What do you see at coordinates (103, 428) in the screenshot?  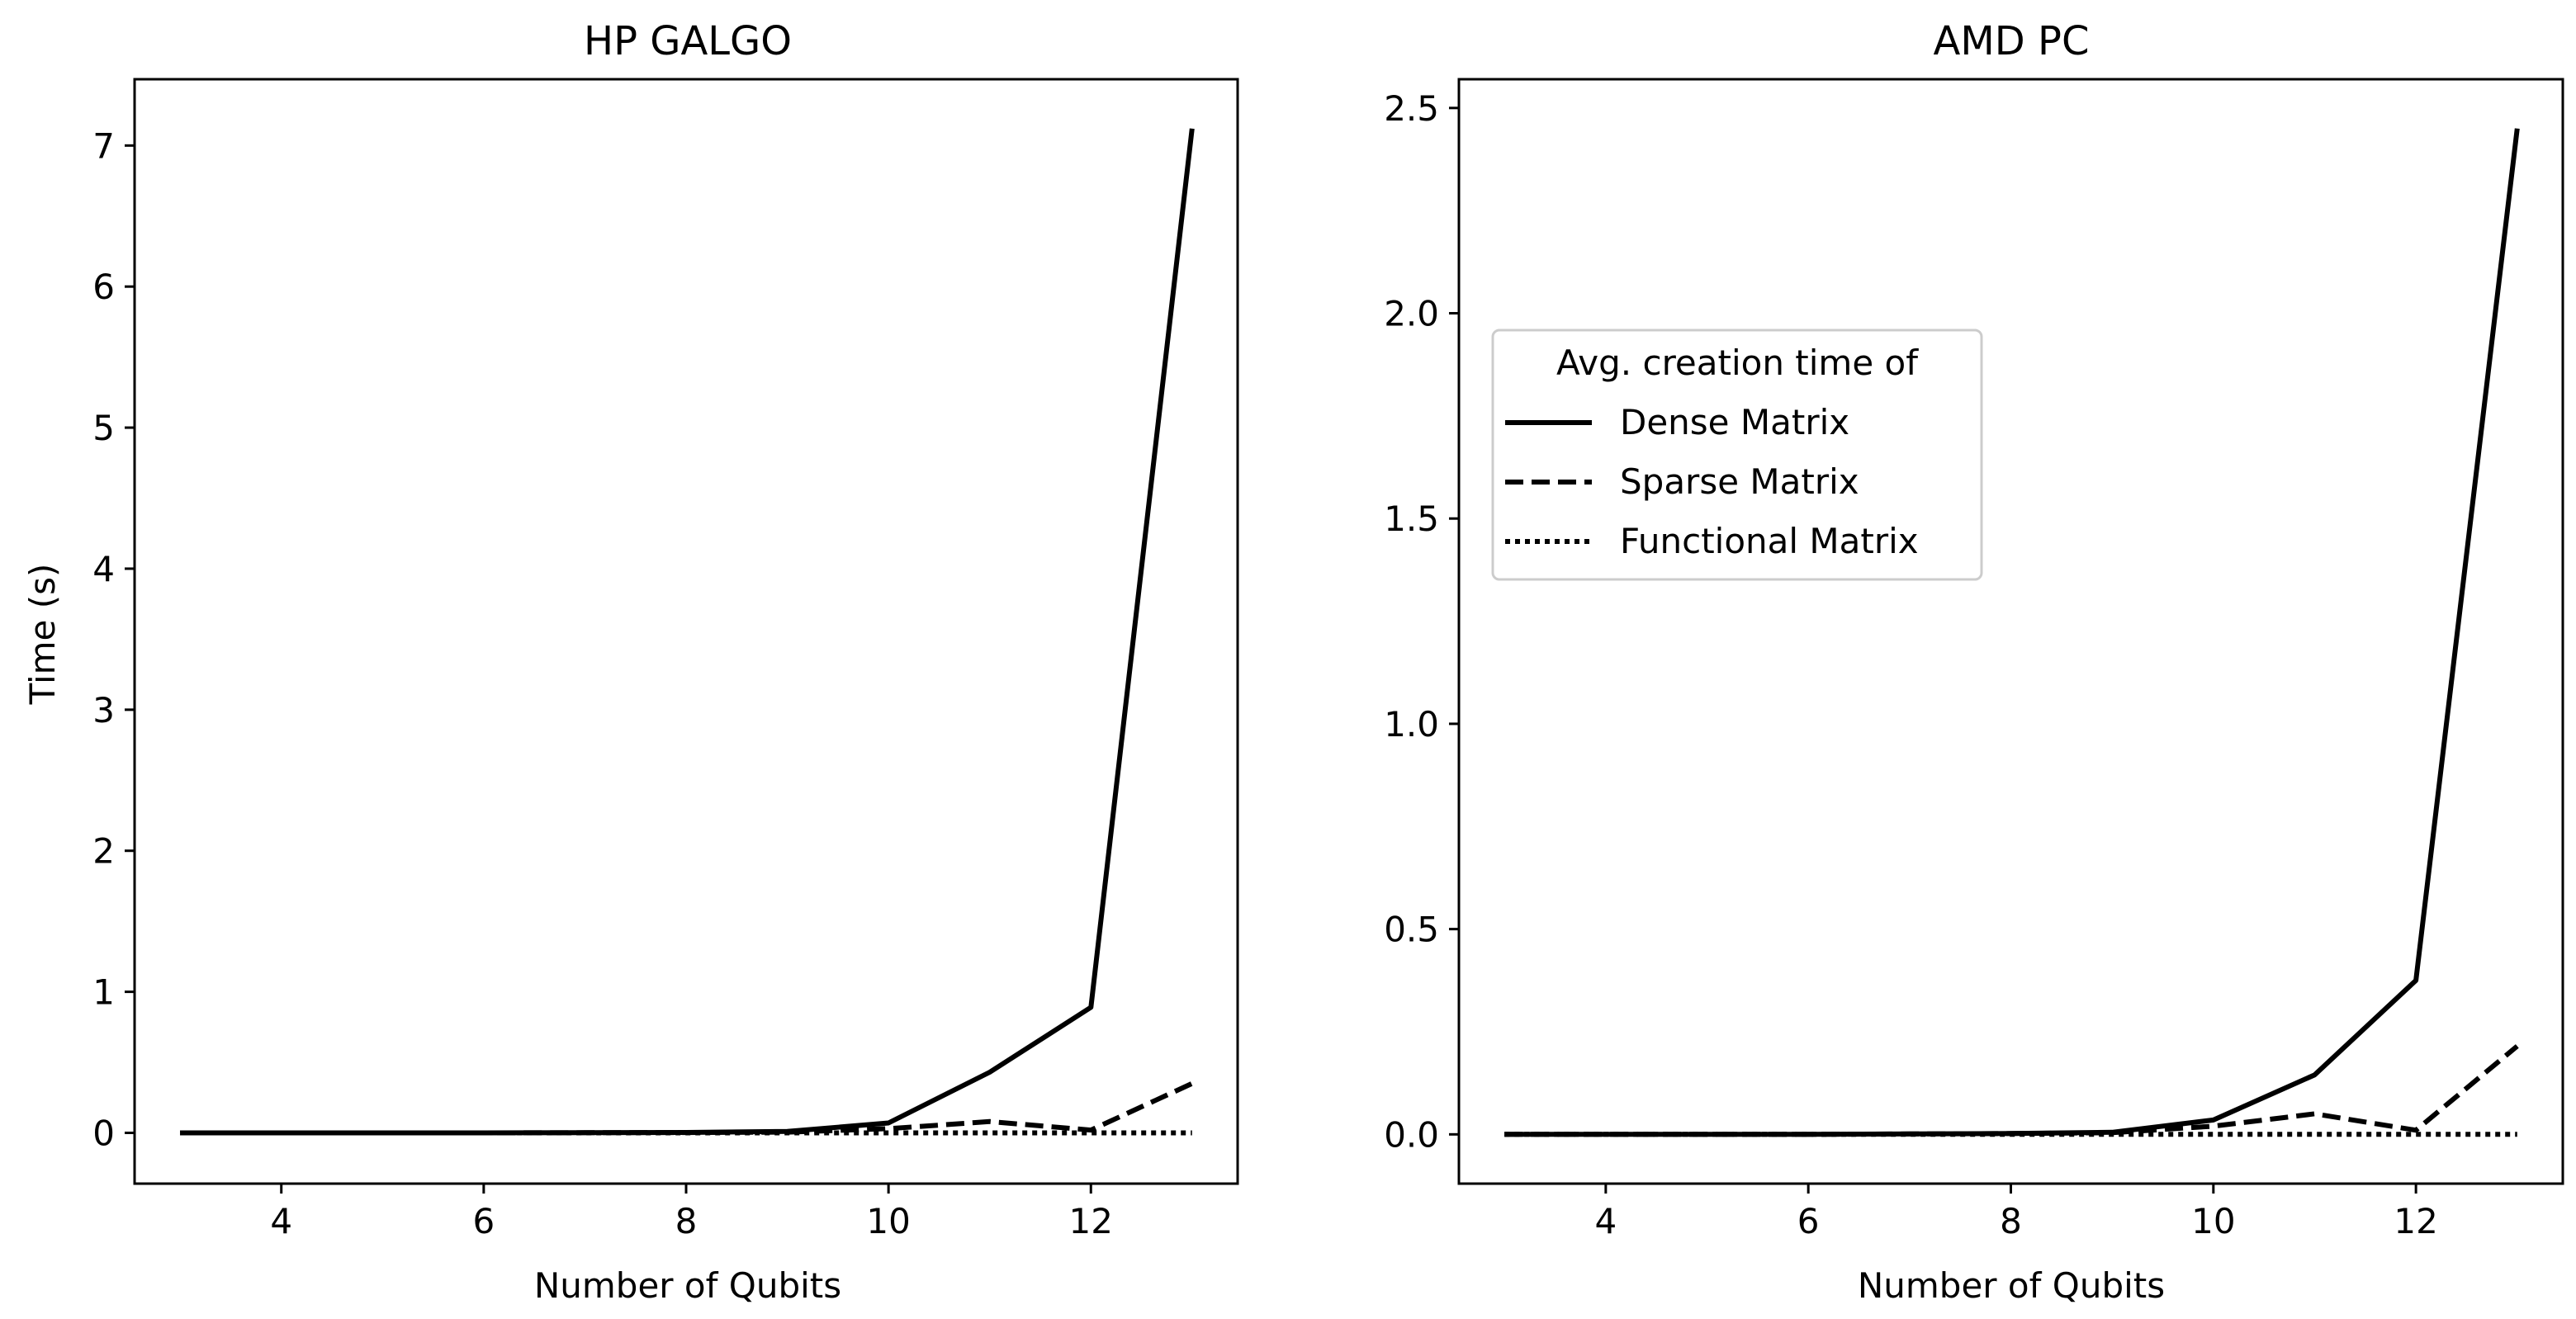 I see `y-tick-label: 5` at bounding box center [103, 428].